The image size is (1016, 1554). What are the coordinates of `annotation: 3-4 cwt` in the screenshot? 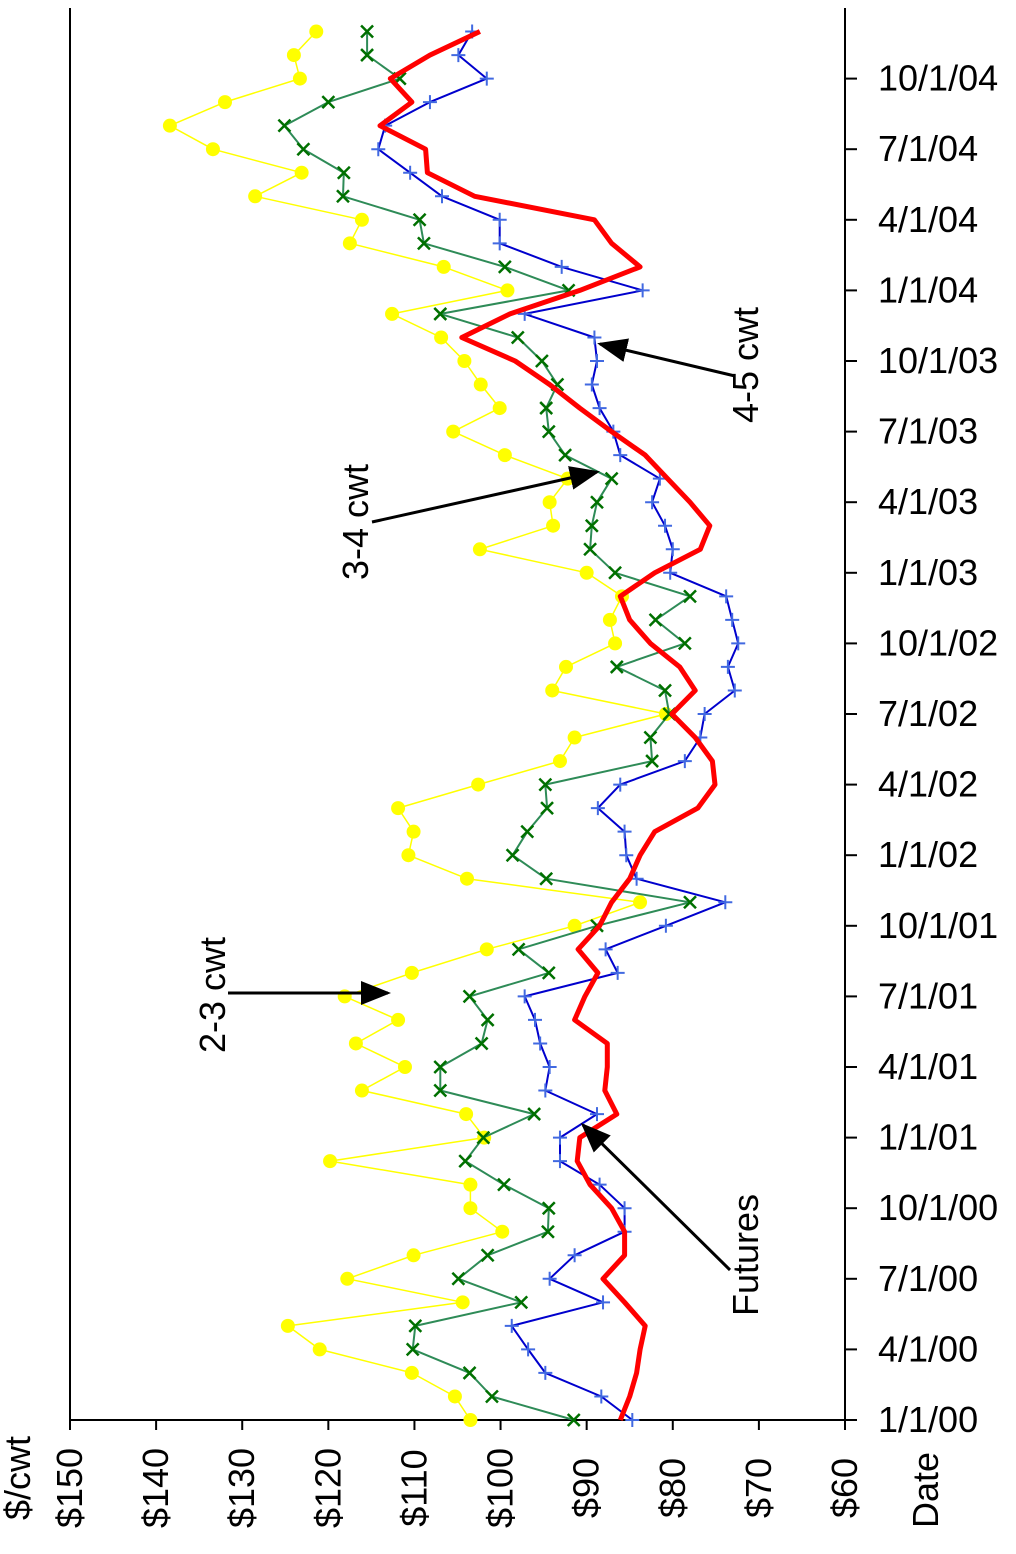 It's located at (355, 522).